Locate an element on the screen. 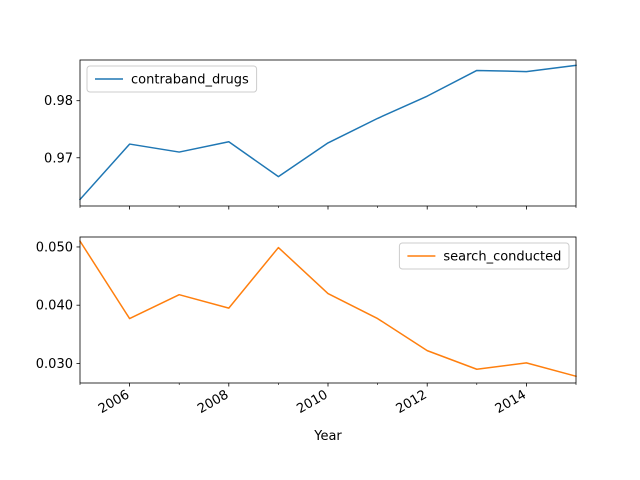 The width and height of the screenshot is (640, 480). legend: contraband_drugs is located at coordinates (172, 79).